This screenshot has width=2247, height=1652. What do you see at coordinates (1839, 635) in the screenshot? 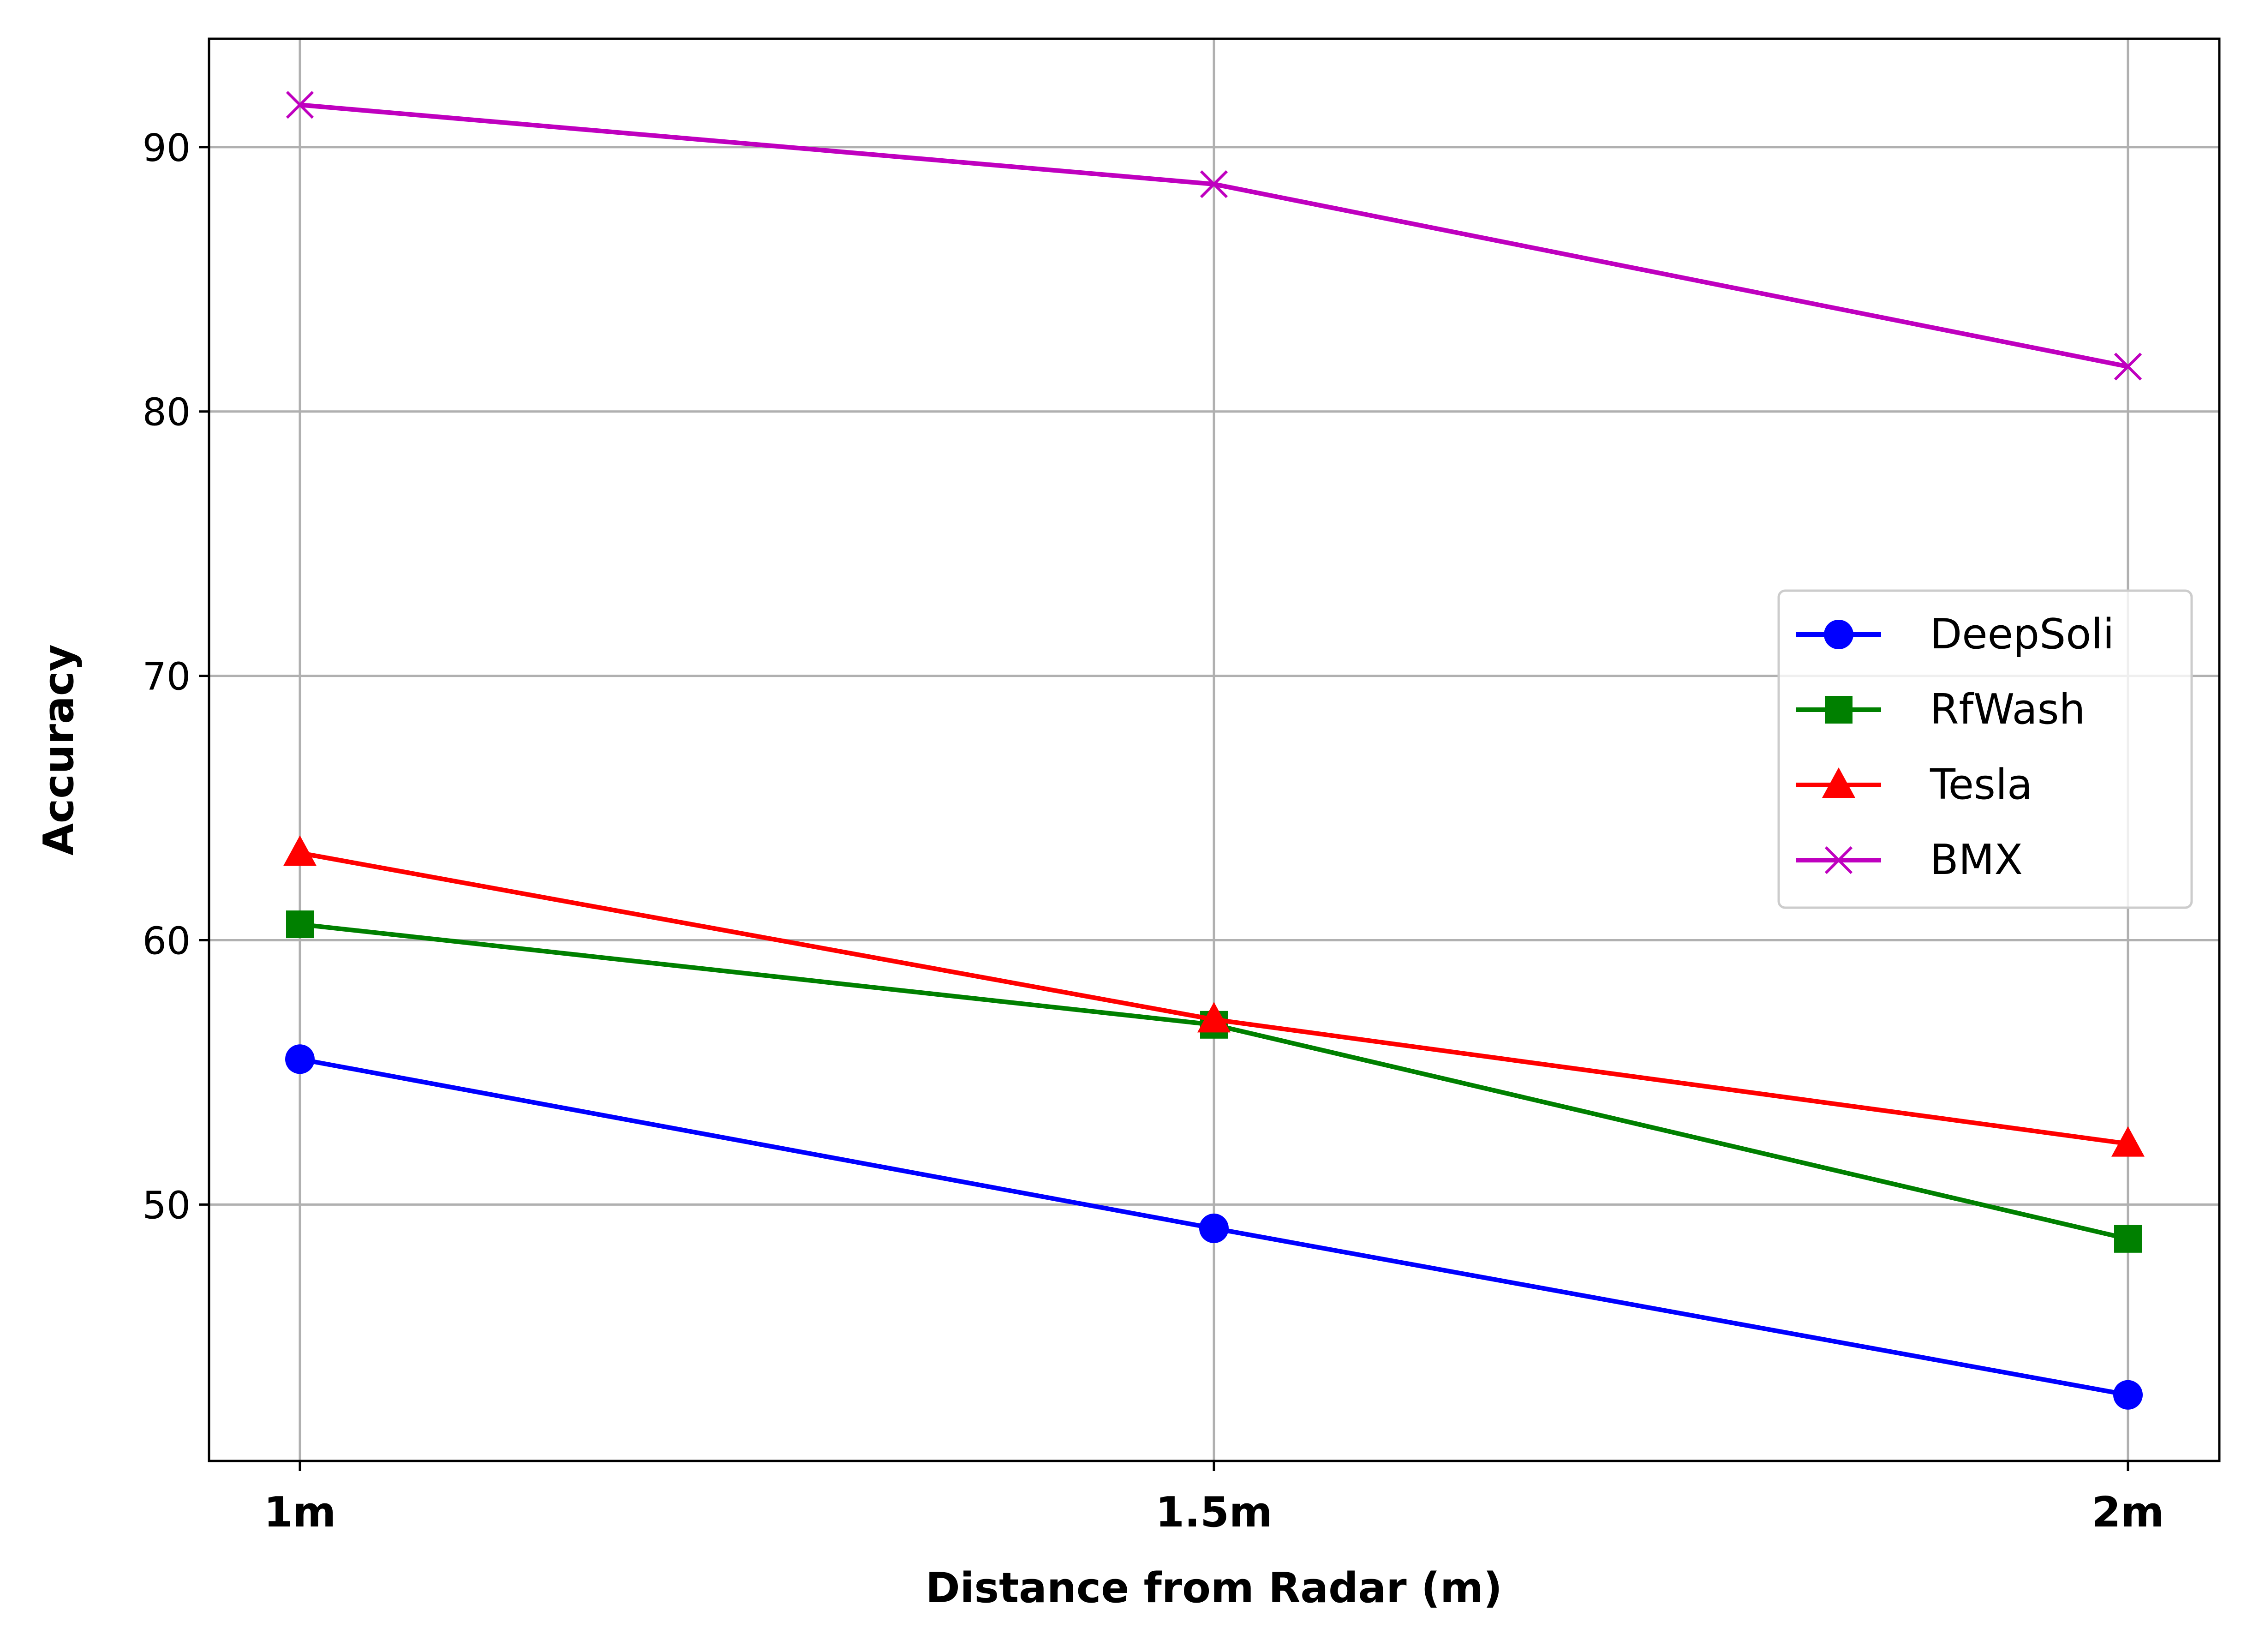
I see `legend-marker-deepsoli` at bounding box center [1839, 635].